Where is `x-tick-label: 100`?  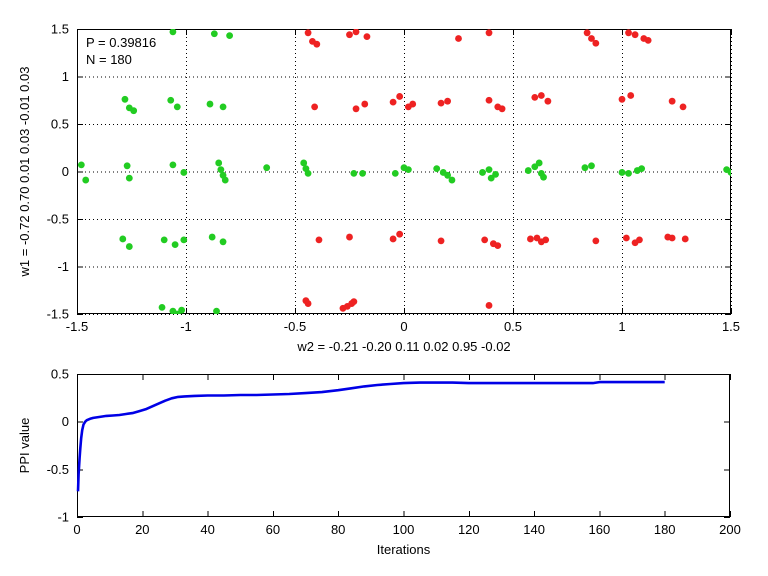
x-tick-label: 100 is located at coordinates (404, 529).